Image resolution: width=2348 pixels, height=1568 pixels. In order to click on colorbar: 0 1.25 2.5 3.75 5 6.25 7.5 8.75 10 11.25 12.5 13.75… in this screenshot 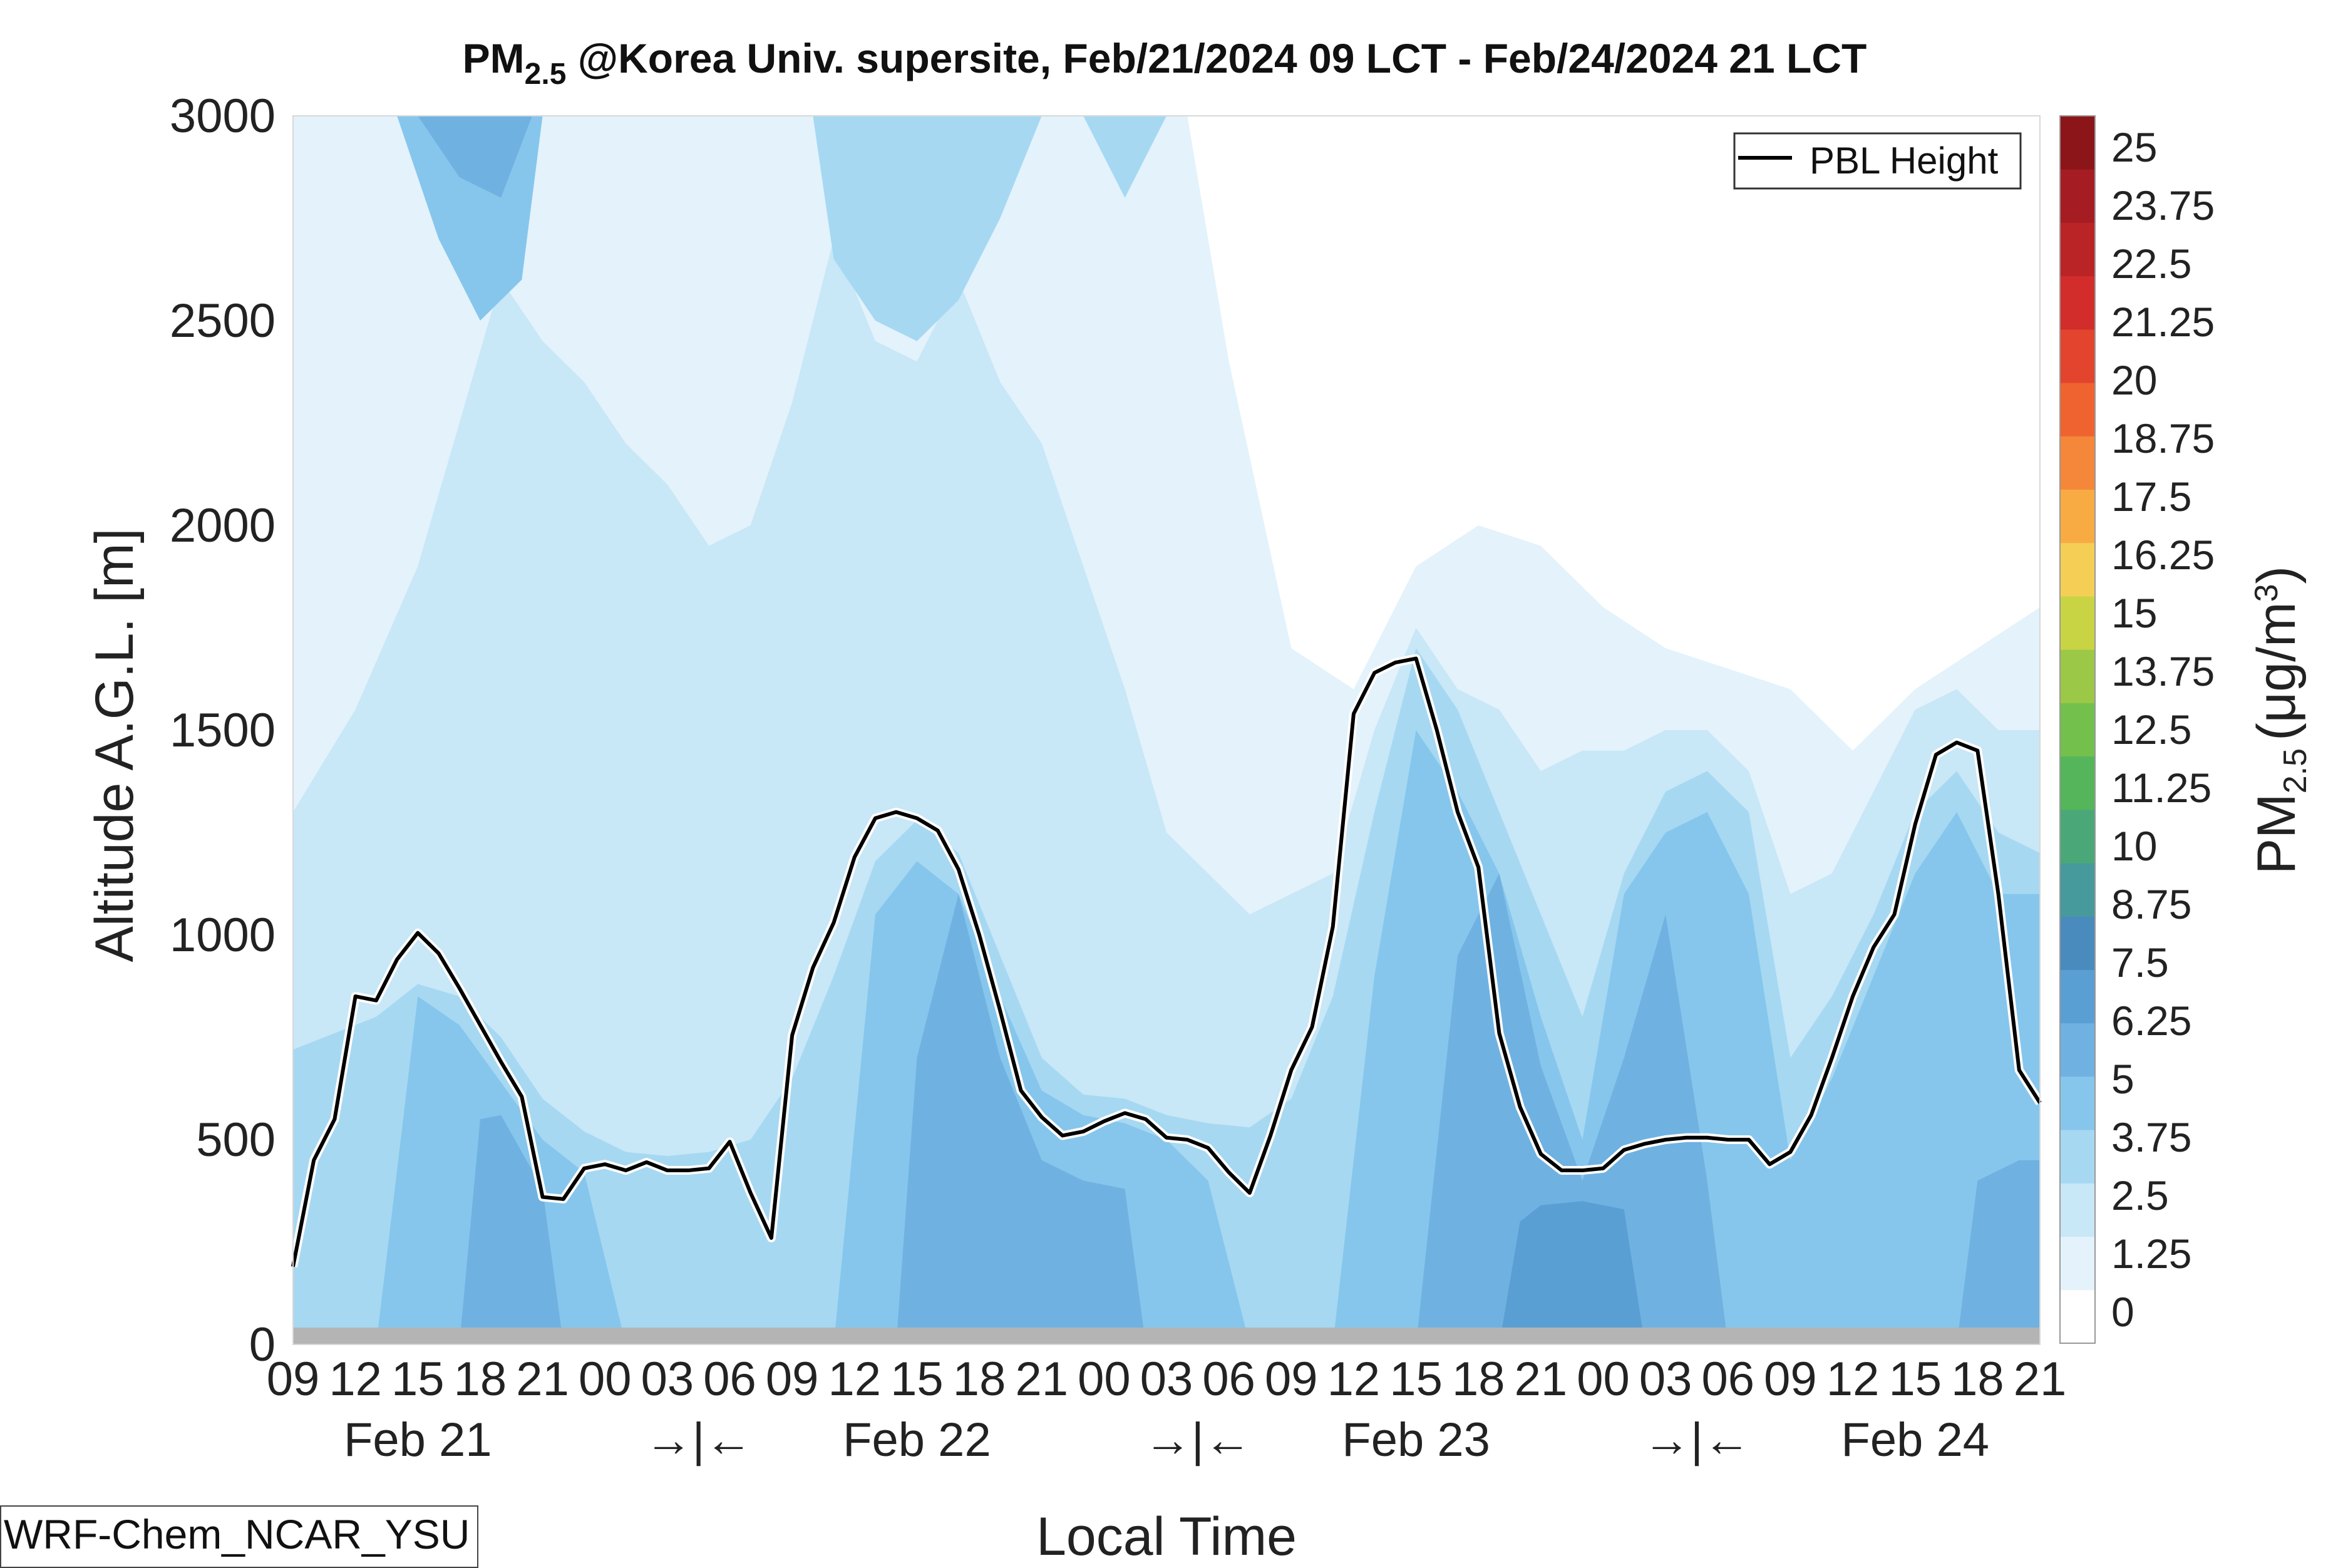, I will do `click(2137, 729)`.